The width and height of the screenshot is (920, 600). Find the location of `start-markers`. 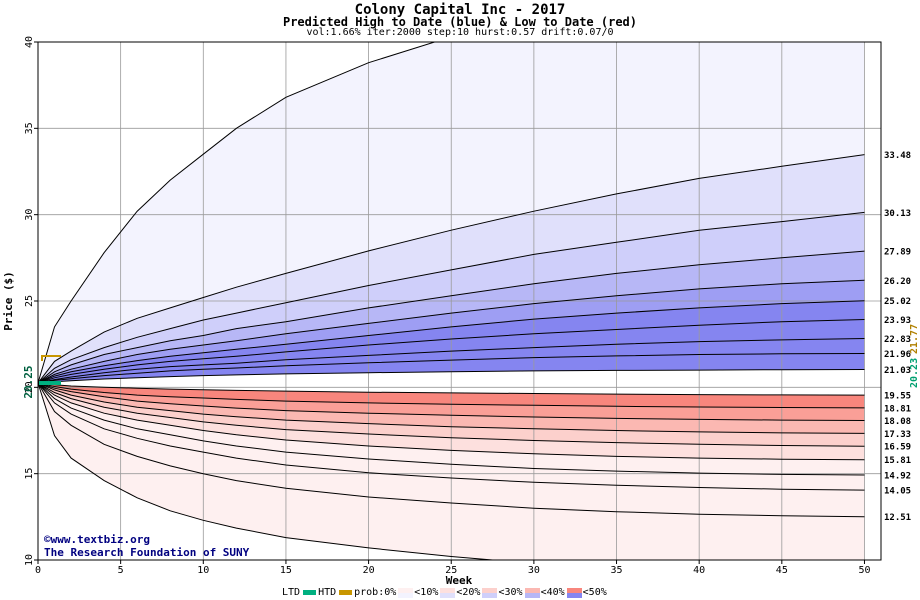

start-markers is located at coordinates (50, 370).